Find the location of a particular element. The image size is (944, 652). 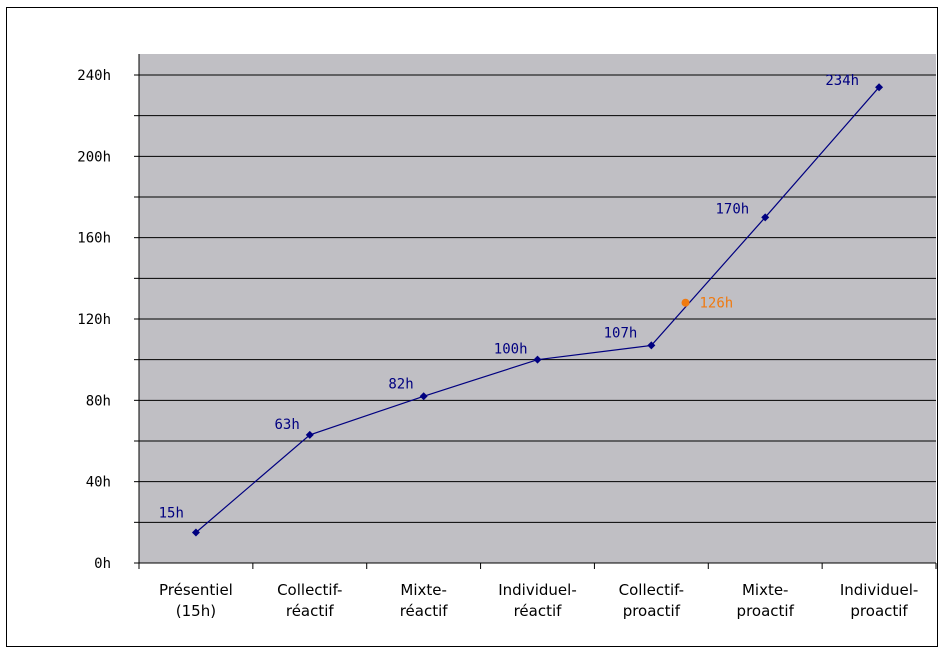

x-category-label: Présentiel (15h) is located at coordinates (196, 600).